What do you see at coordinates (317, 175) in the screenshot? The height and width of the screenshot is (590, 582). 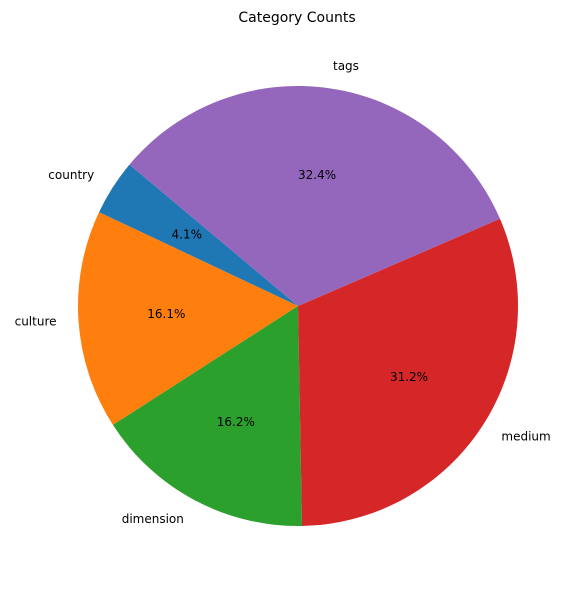 I see `pct-label-tags: 32.4%` at bounding box center [317, 175].